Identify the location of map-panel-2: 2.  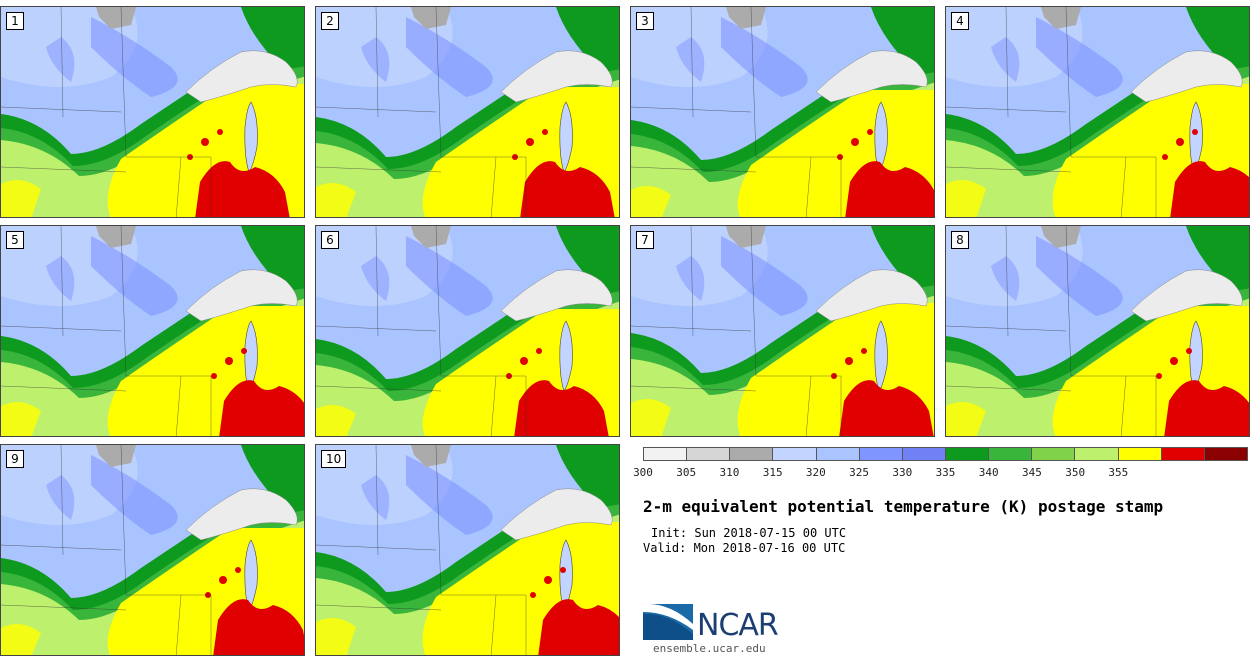
(467, 112).